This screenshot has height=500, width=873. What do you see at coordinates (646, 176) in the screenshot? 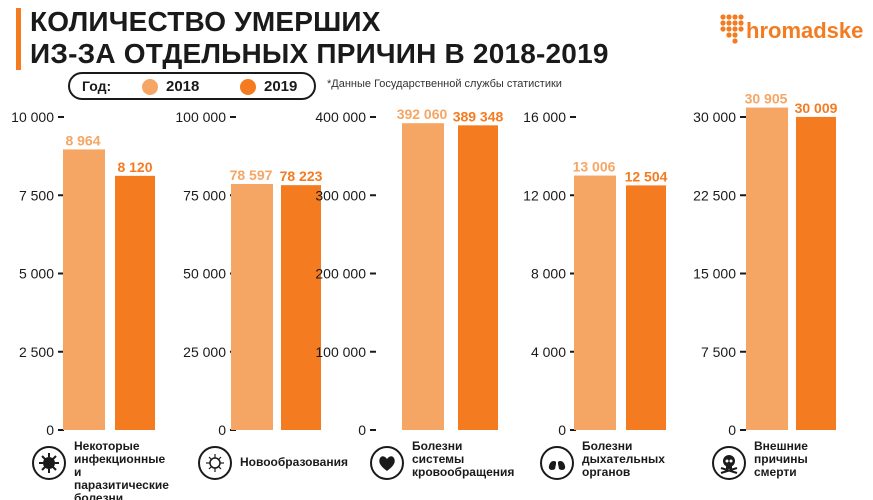
I see `value-label: 12 504` at bounding box center [646, 176].